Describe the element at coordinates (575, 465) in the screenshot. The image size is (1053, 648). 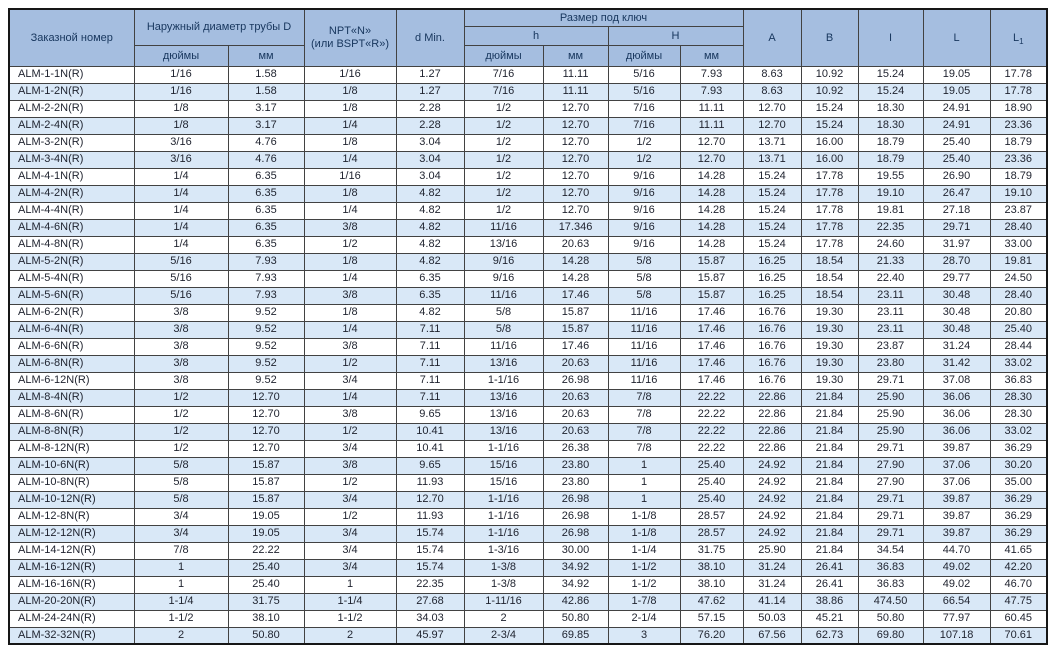
I see `value-cell: 23.80` at that location.